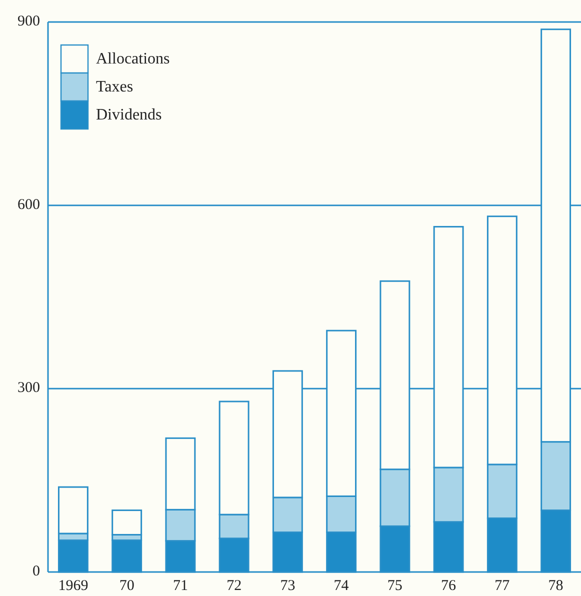  I want to click on x-tick-label: 76, so click(449, 586).